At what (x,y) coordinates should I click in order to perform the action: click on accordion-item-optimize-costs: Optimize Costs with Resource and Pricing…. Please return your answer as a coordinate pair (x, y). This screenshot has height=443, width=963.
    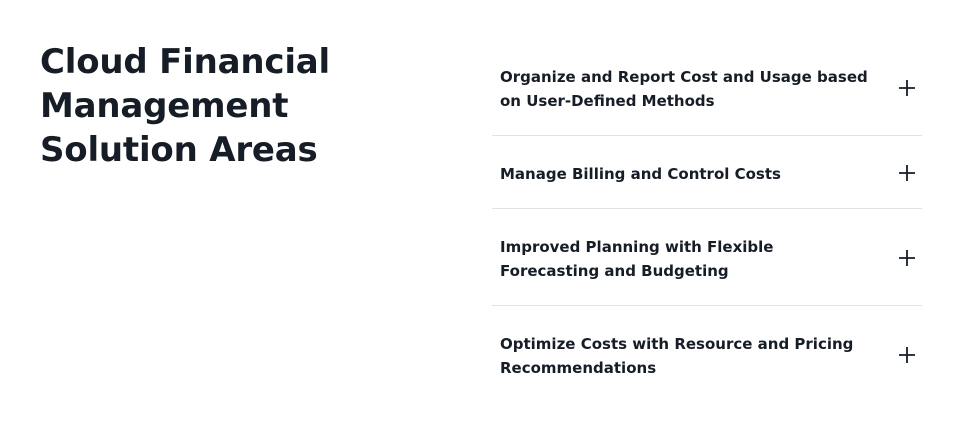
    Looking at the image, I should click on (707, 354).